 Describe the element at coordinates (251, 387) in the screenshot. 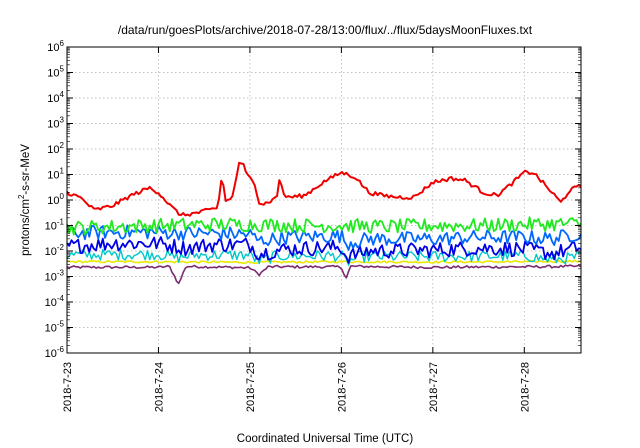

I see `x-tick-label: 2018-7-25` at that location.